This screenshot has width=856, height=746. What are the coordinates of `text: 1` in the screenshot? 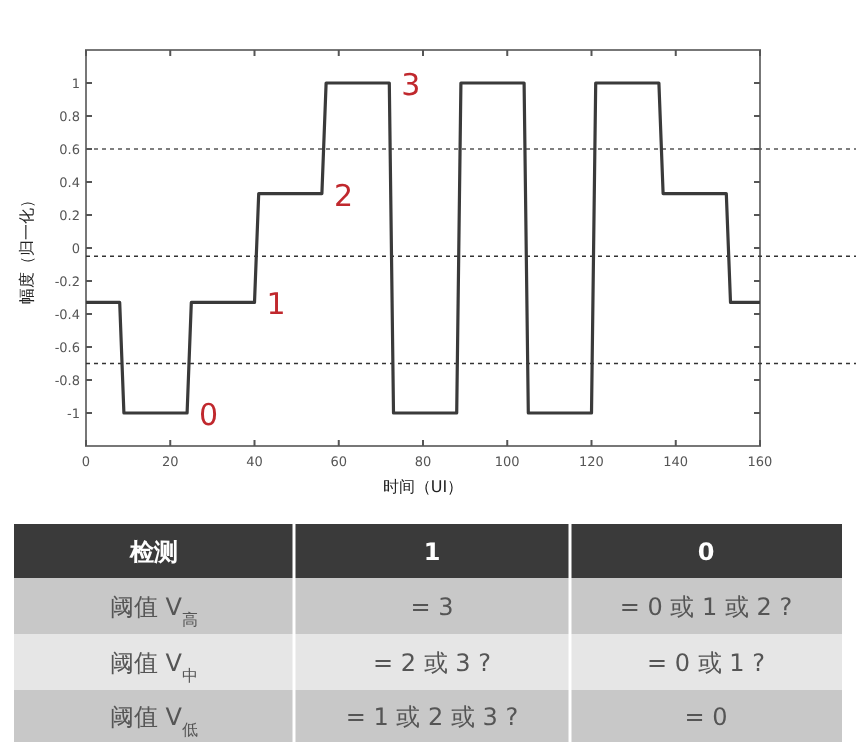 It's located at (432, 552).